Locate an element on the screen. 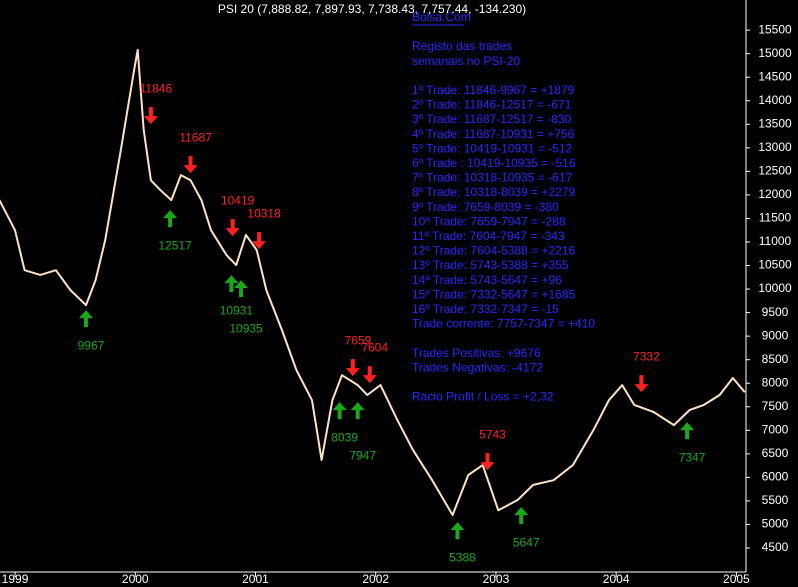 The image size is (798, 587). y-tick-label: 12500 is located at coordinates (775, 171).